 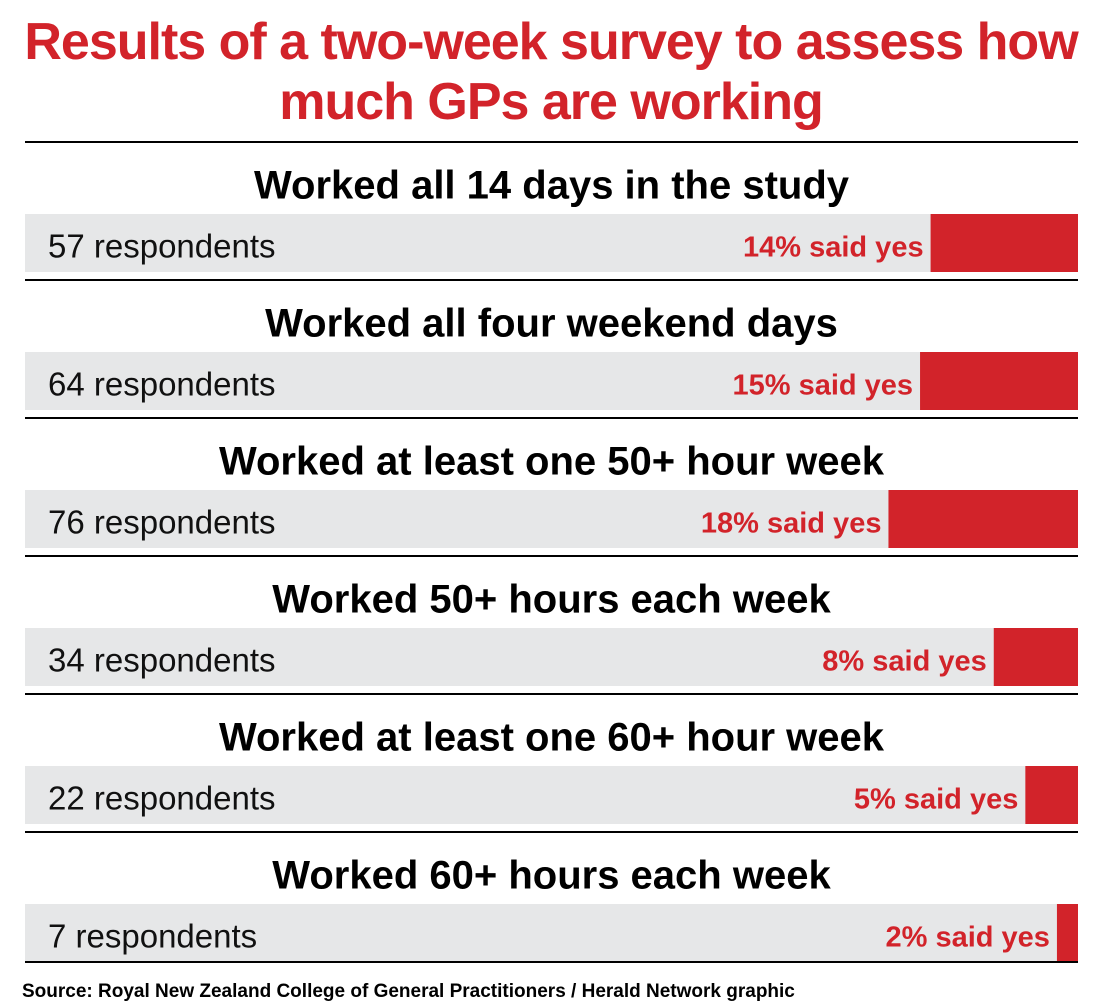 I want to click on category-heading: Worked at least one 60+ hour week, so click(x=552, y=738).